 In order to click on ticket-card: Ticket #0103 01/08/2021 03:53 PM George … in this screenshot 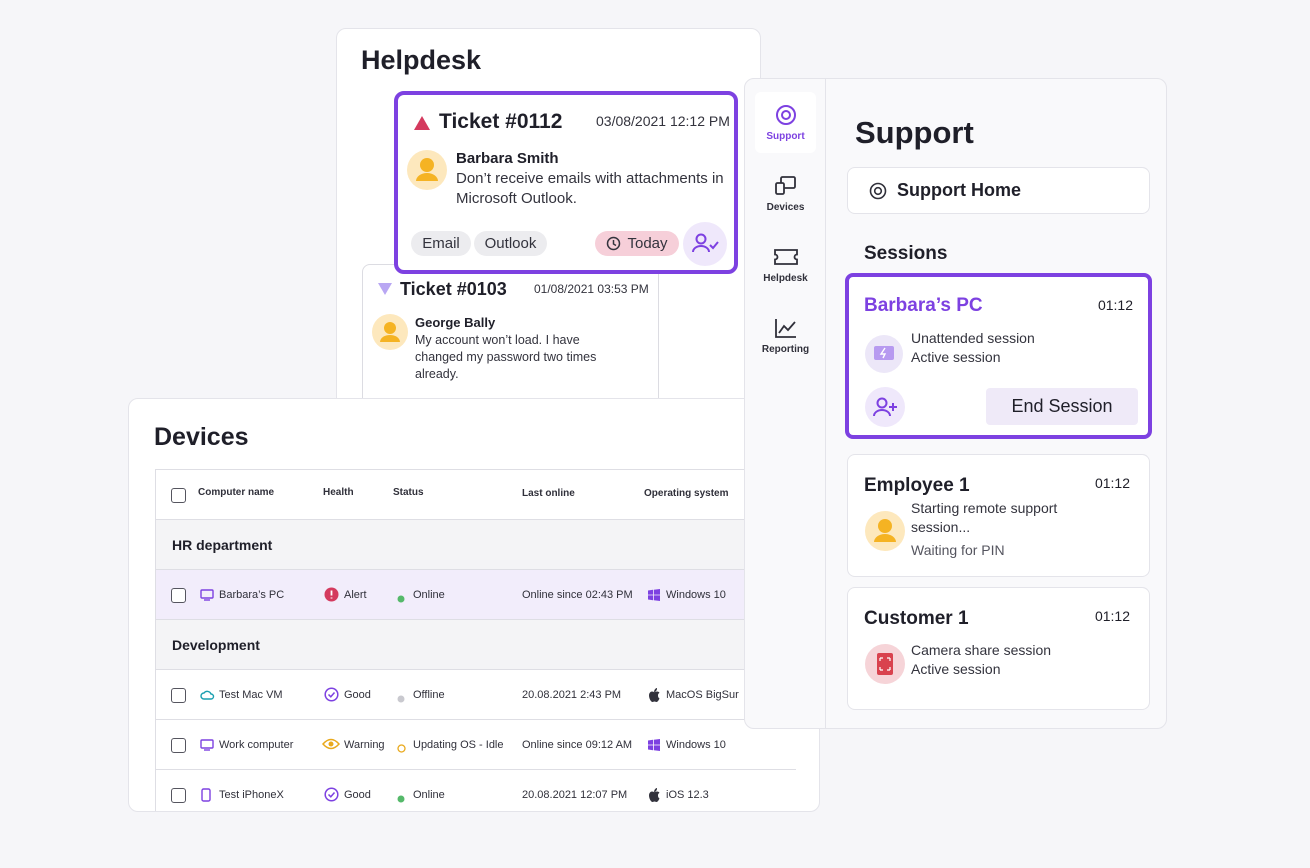, I will do `click(510, 339)`.